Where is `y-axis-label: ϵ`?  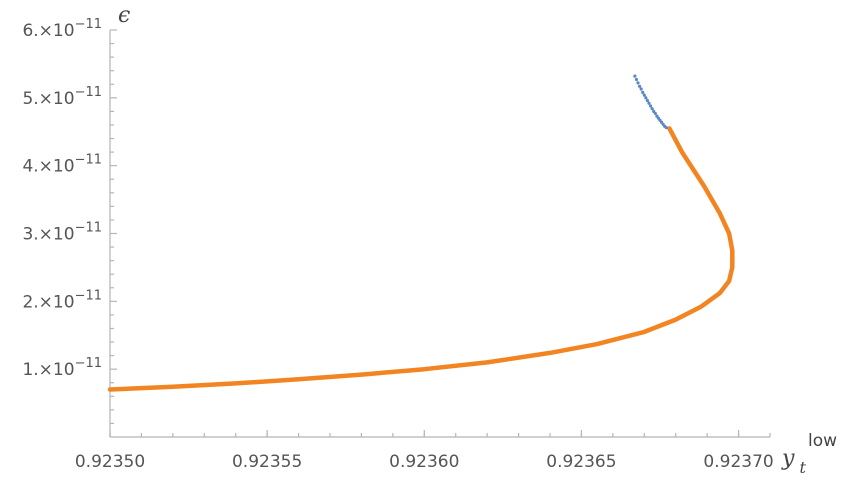 y-axis-label: ϵ is located at coordinates (124, 15).